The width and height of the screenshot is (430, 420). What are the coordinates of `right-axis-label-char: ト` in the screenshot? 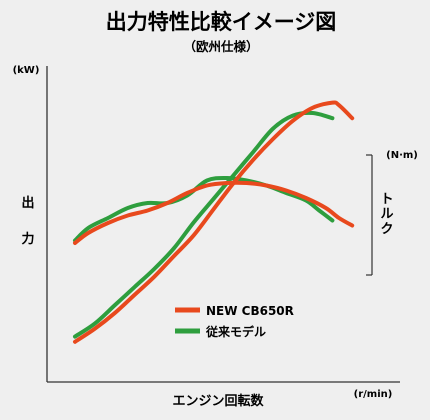 It's located at (386, 199).